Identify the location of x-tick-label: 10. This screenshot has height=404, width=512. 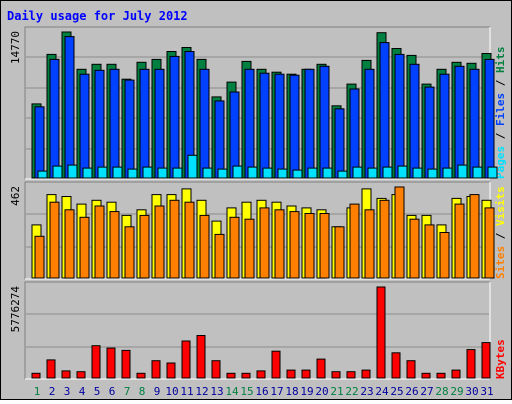
(171, 391).